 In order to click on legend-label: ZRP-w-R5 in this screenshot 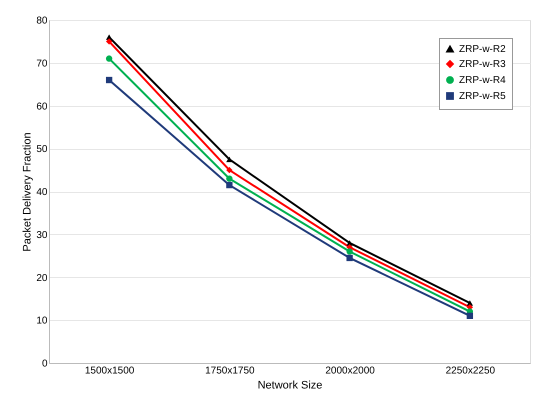, I will do `click(482, 96)`.